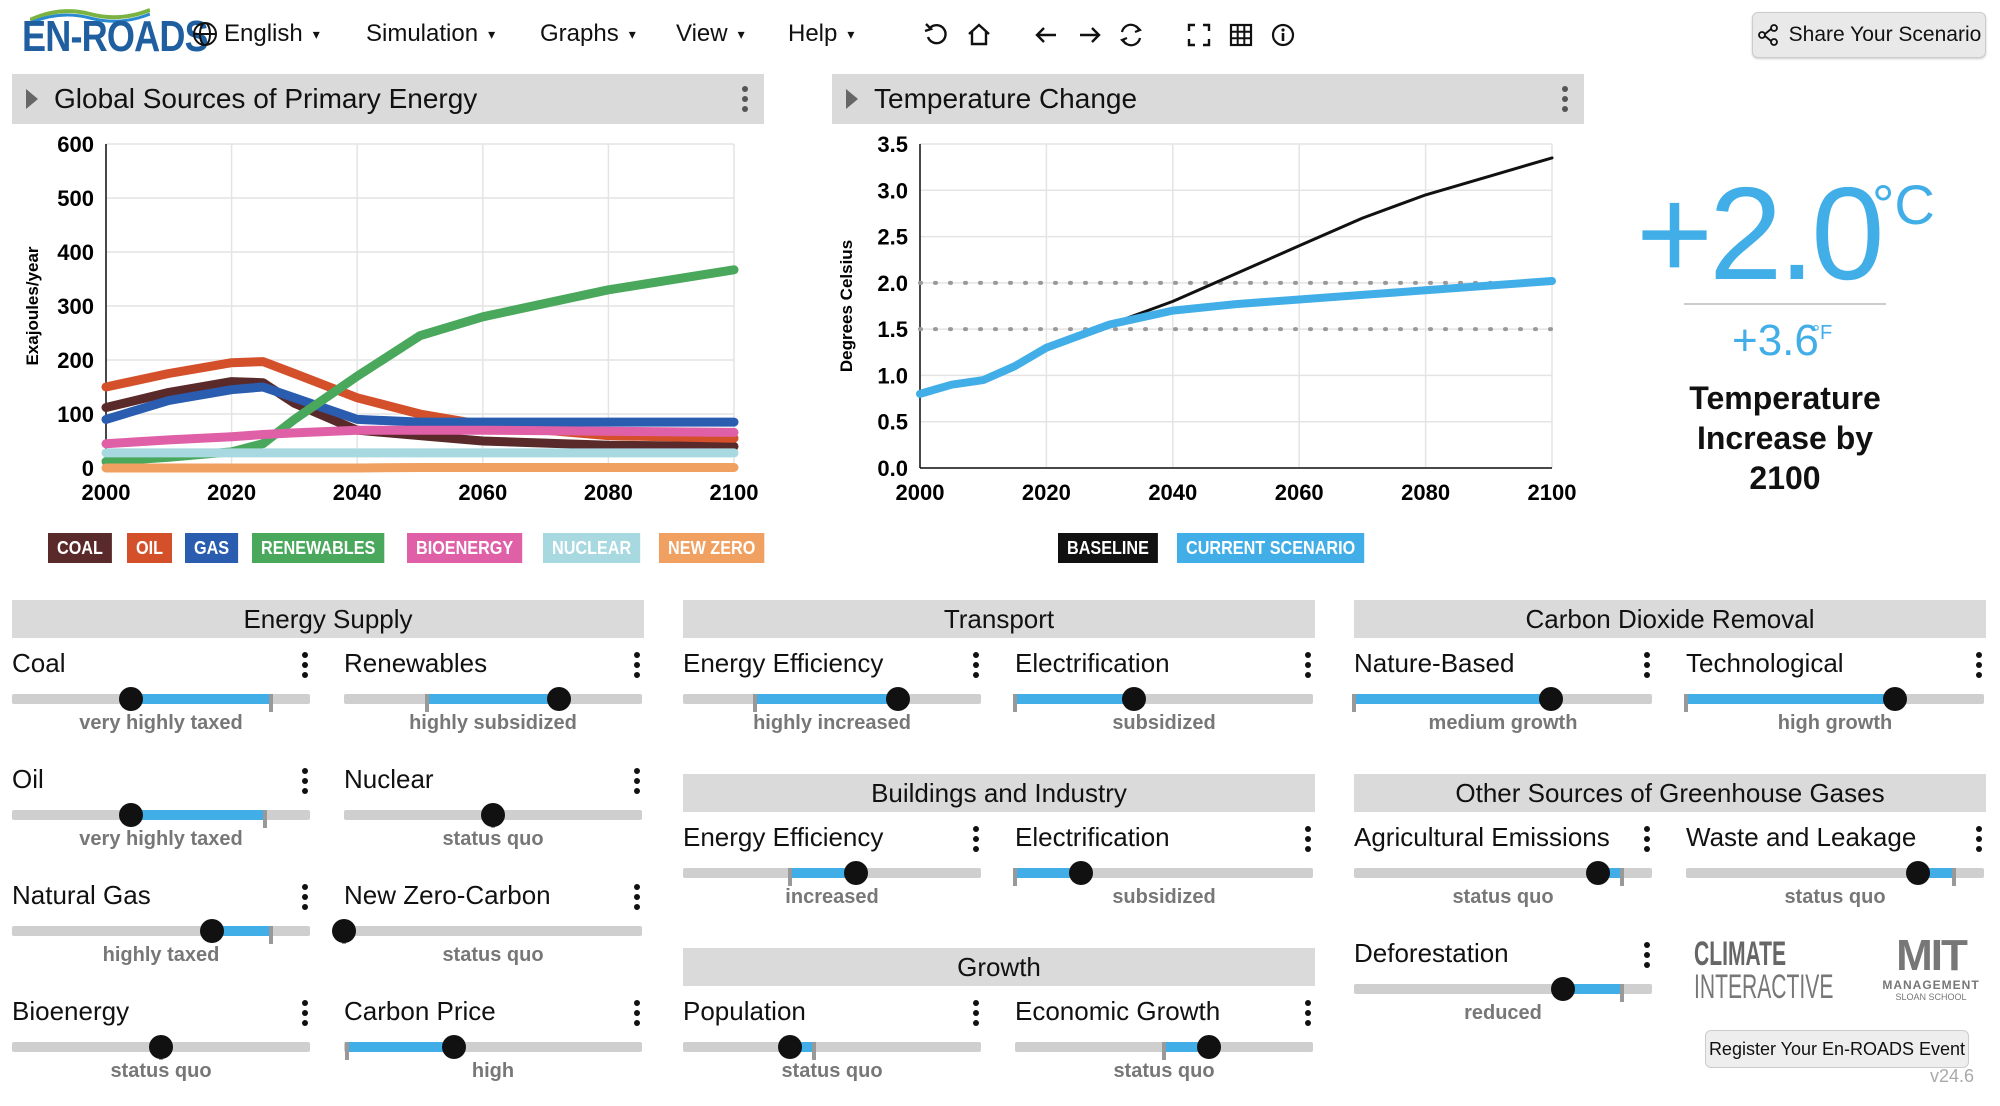 The image size is (2000, 1106). What do you see at coordinates (1822, 333) in the screenshot?
I see `fahrenheit-unit: °F` at bounding box center [1822, 333].